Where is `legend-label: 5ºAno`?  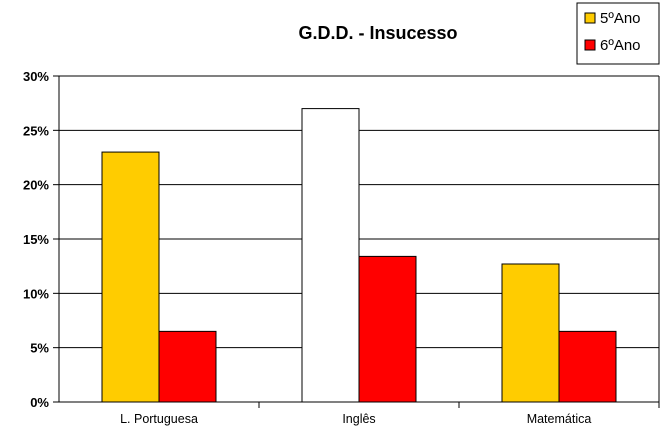
legend-label: 5ºAno is located at coordinates (620, 18).